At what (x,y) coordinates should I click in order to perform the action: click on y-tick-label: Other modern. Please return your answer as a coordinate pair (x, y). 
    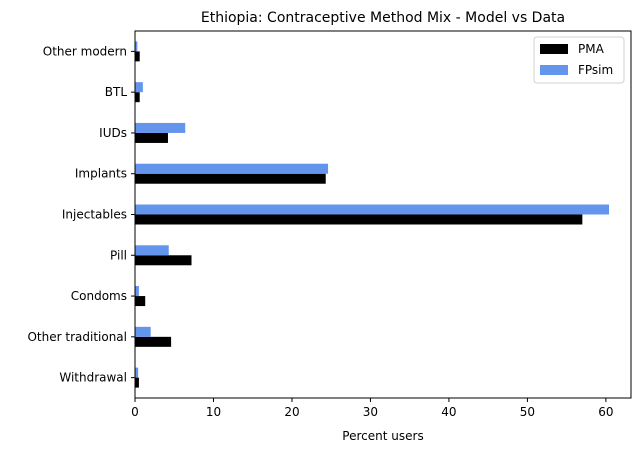
    Looking at the image, I should click on (85, 51).